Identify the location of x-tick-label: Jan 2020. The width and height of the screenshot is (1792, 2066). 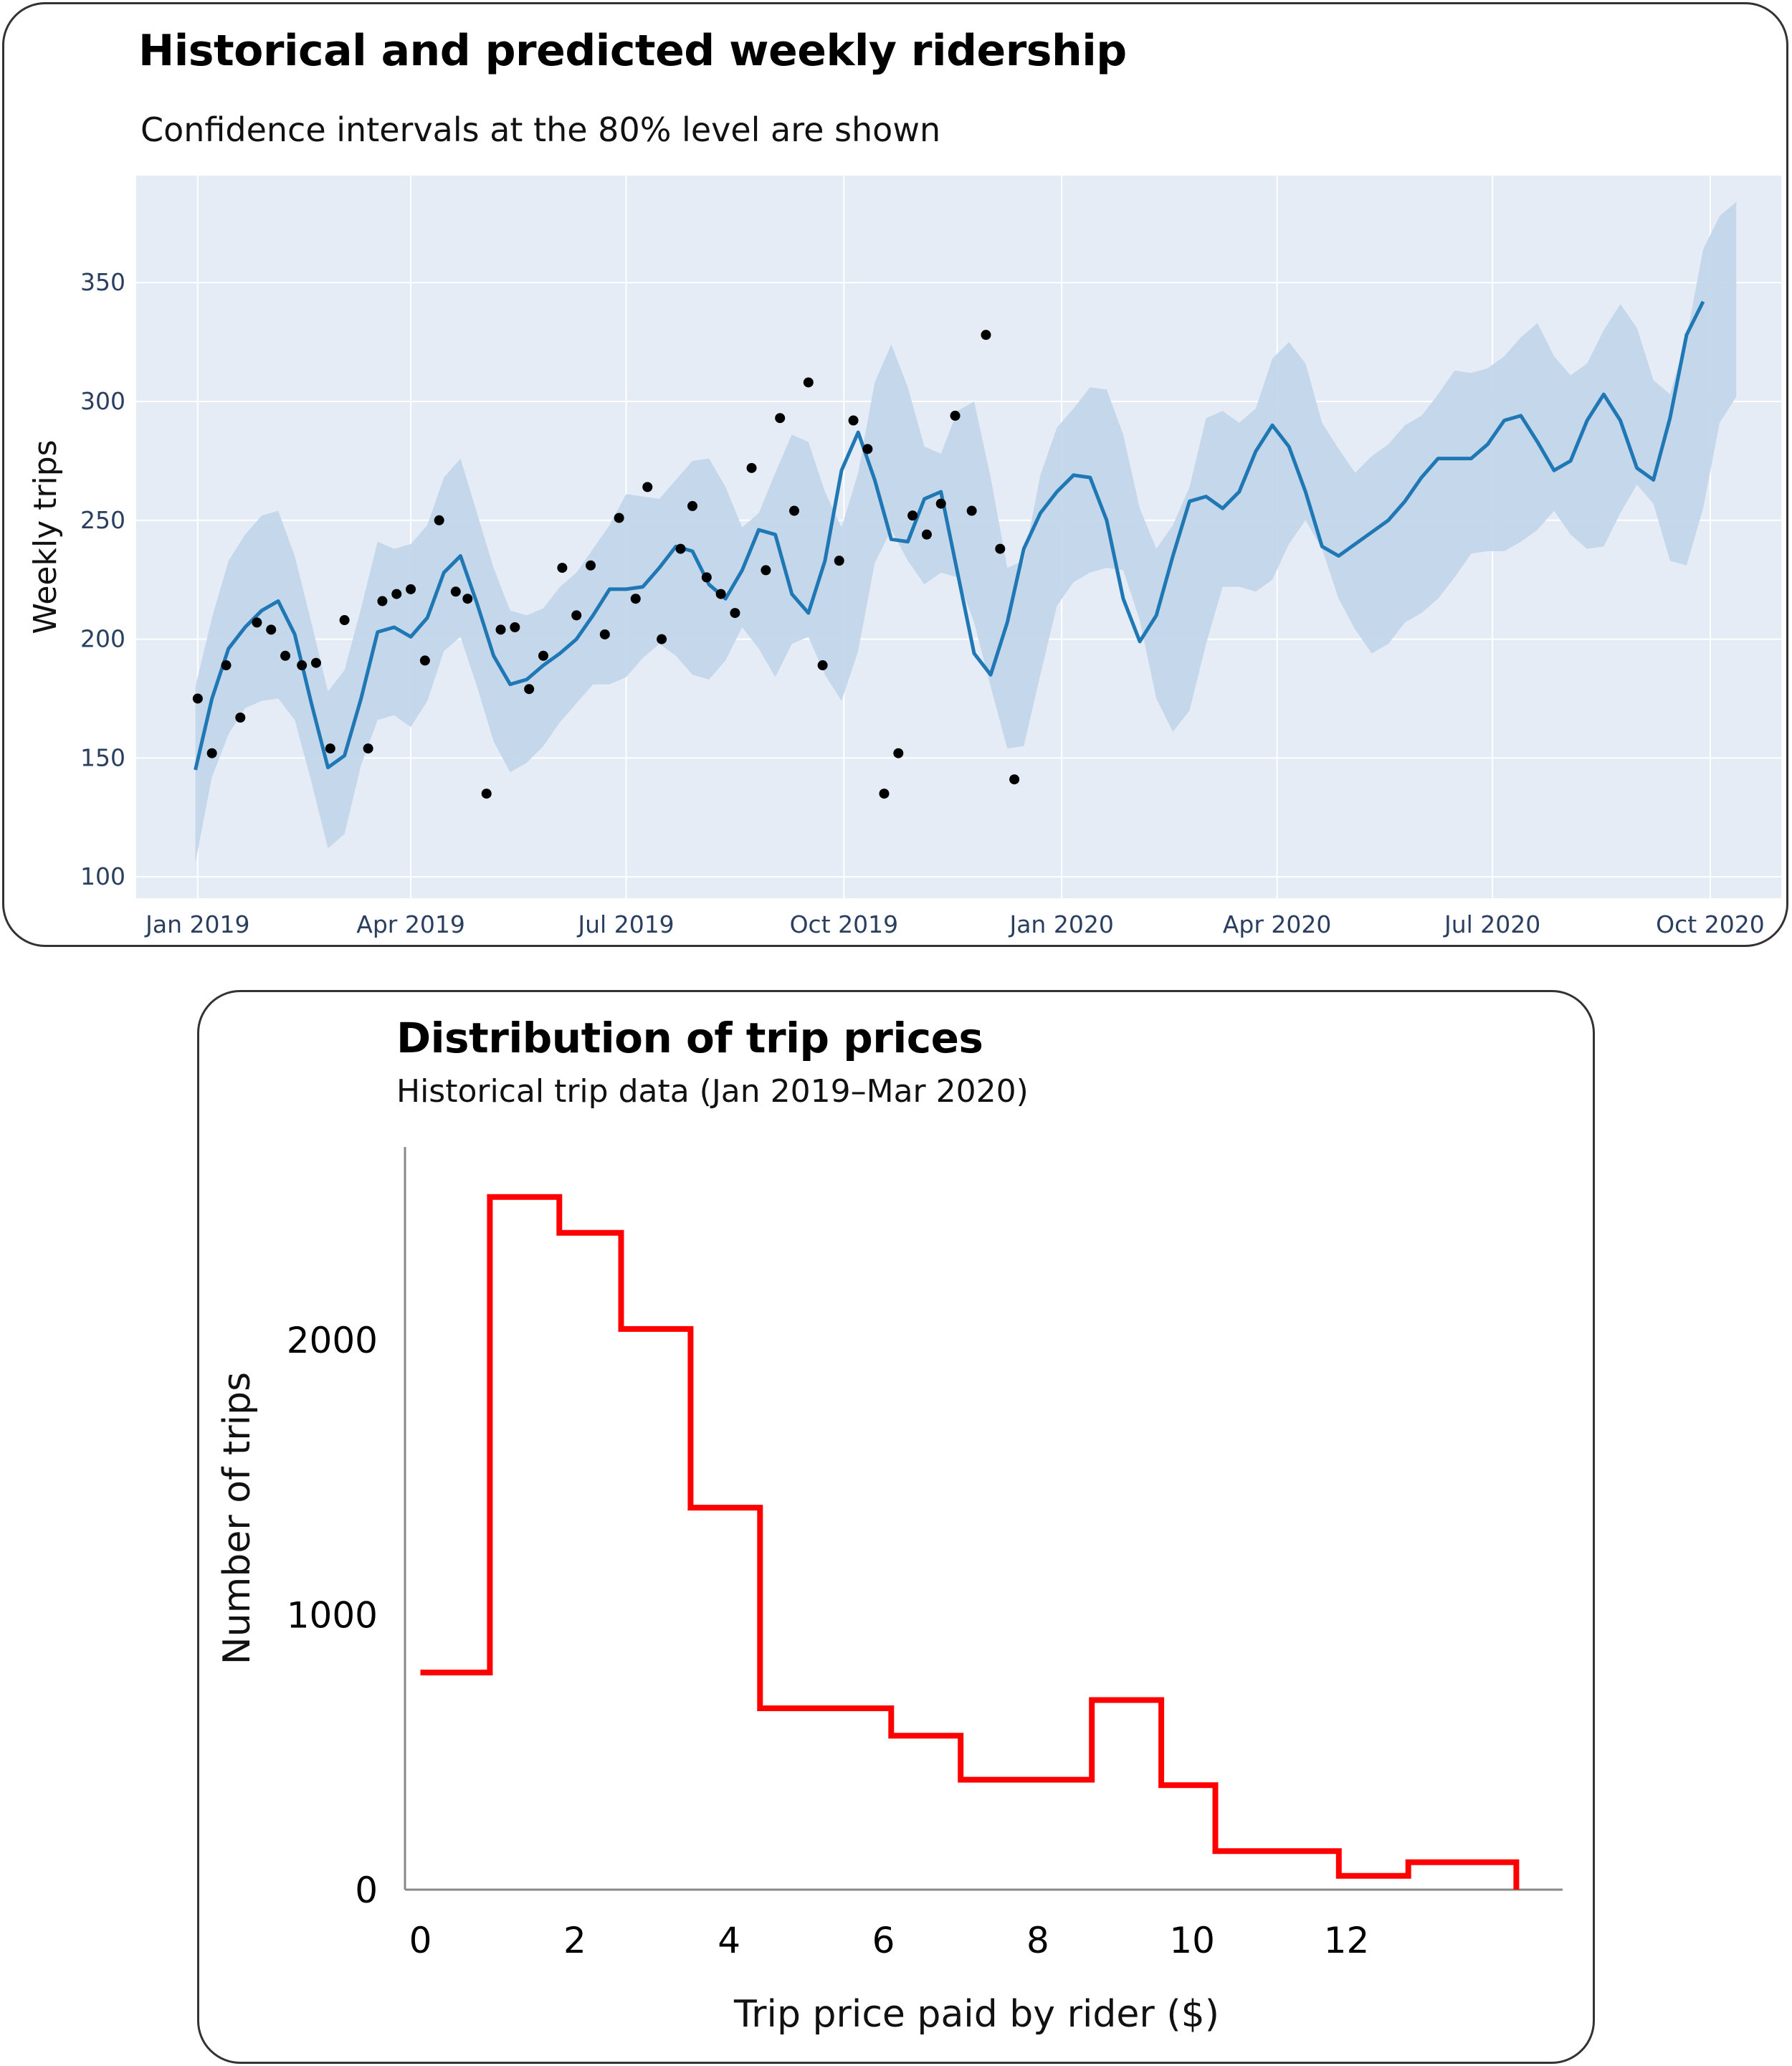
(1060, 924).